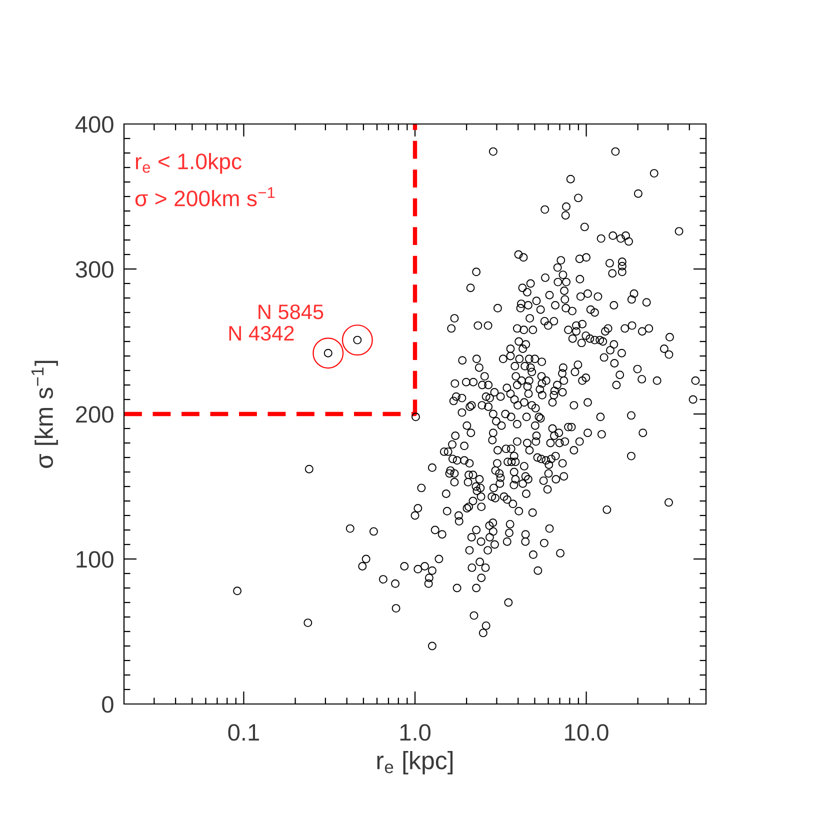 The width and height of the screenshot is (830, 830). I want to click on x-tick-label: 1.0, so click(415, 732).